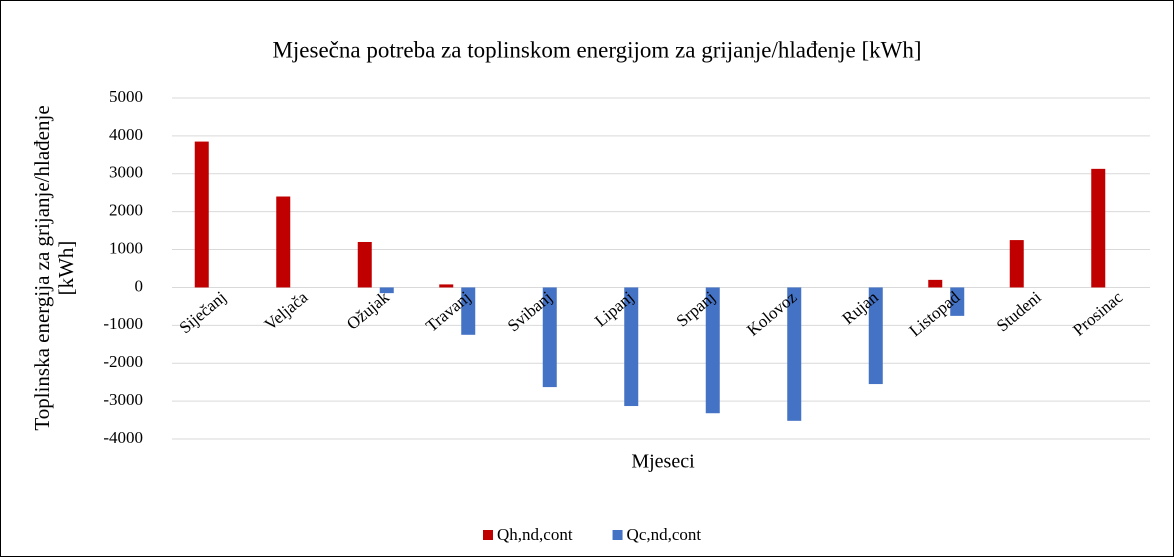 The image size is (1174, 557). Describe the element at coordinates (42, 267) in the screenshot. I see `y-axis-title: Toplinska energija za grijanje/hlađenje` at that location.